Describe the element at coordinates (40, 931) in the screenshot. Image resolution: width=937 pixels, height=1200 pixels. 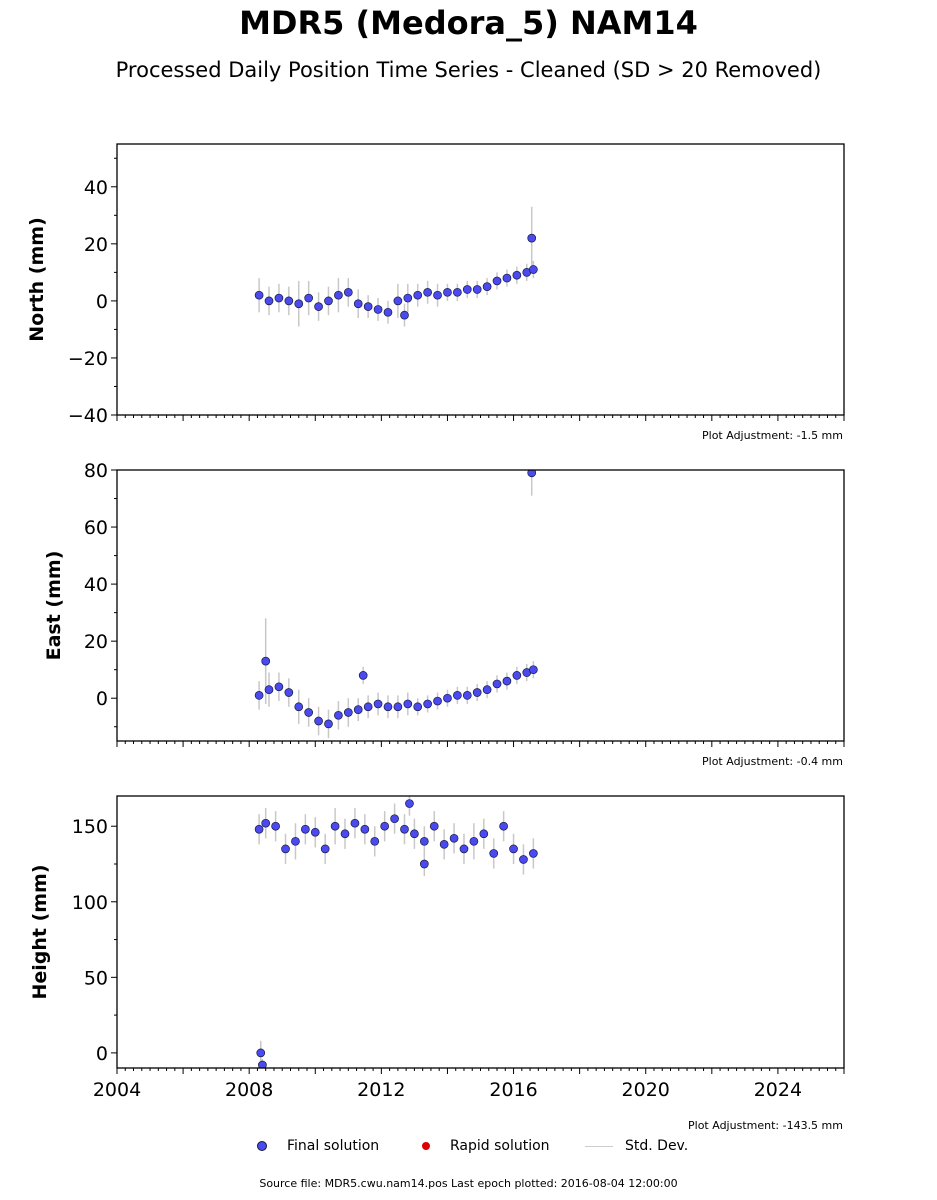
I see `height-ylabel: Height (mm)` at that location.